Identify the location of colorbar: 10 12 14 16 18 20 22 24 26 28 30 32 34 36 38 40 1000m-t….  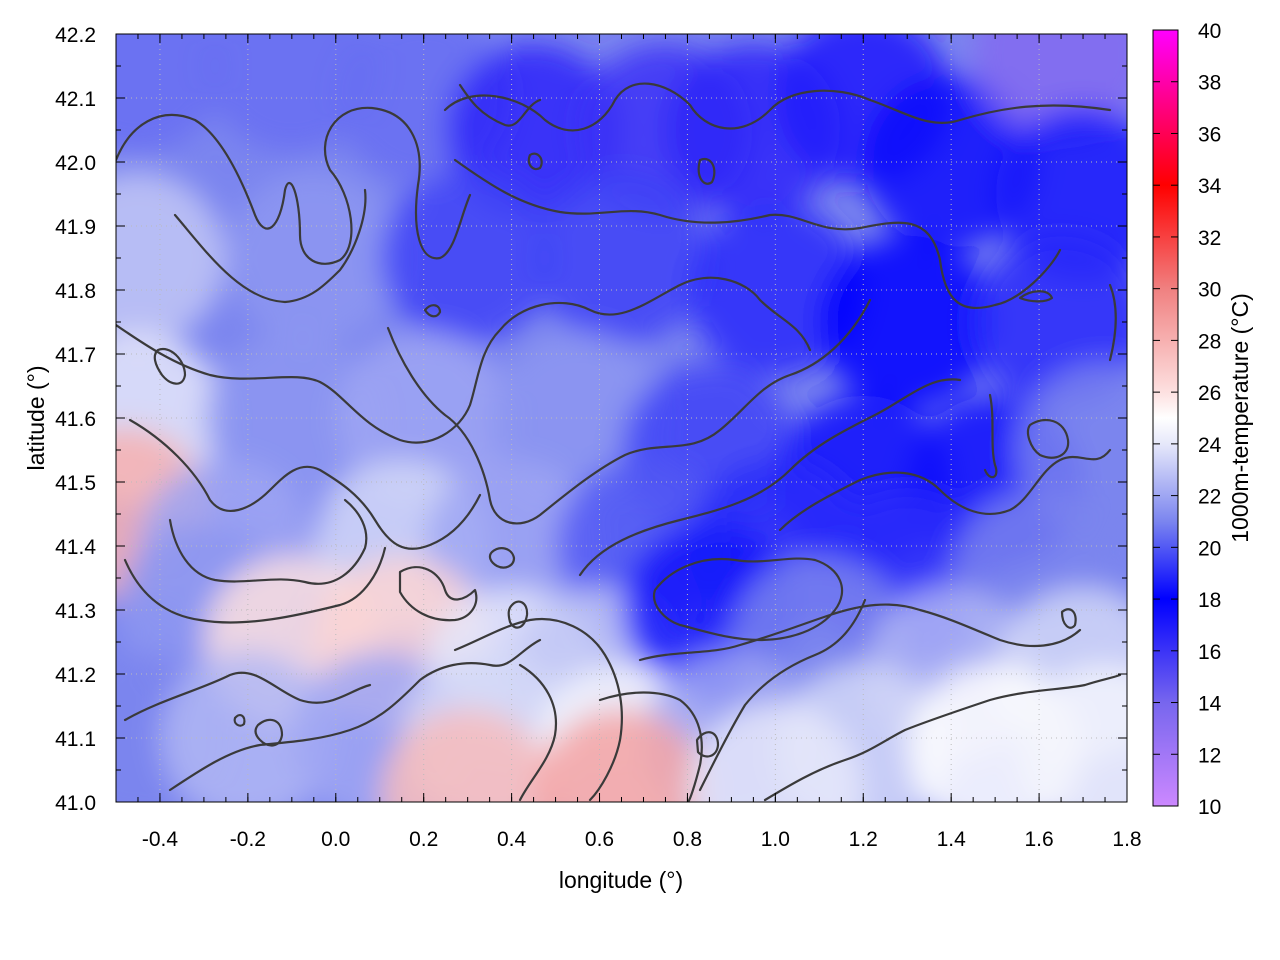
(1202, 419).